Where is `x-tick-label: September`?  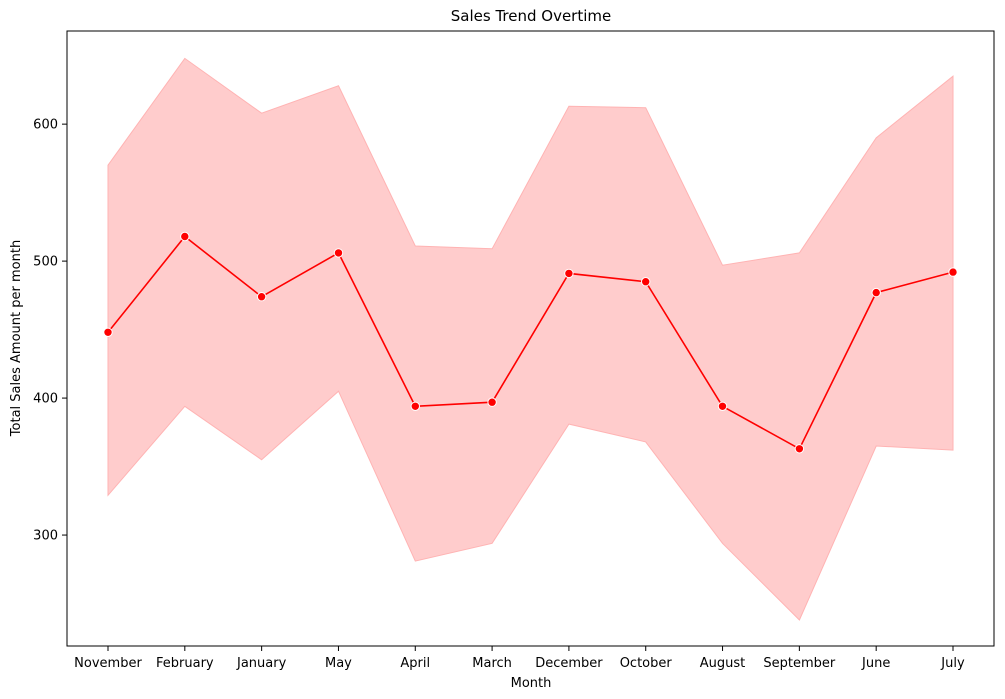
x-tick-label: September is located at coordinates (799, 663).